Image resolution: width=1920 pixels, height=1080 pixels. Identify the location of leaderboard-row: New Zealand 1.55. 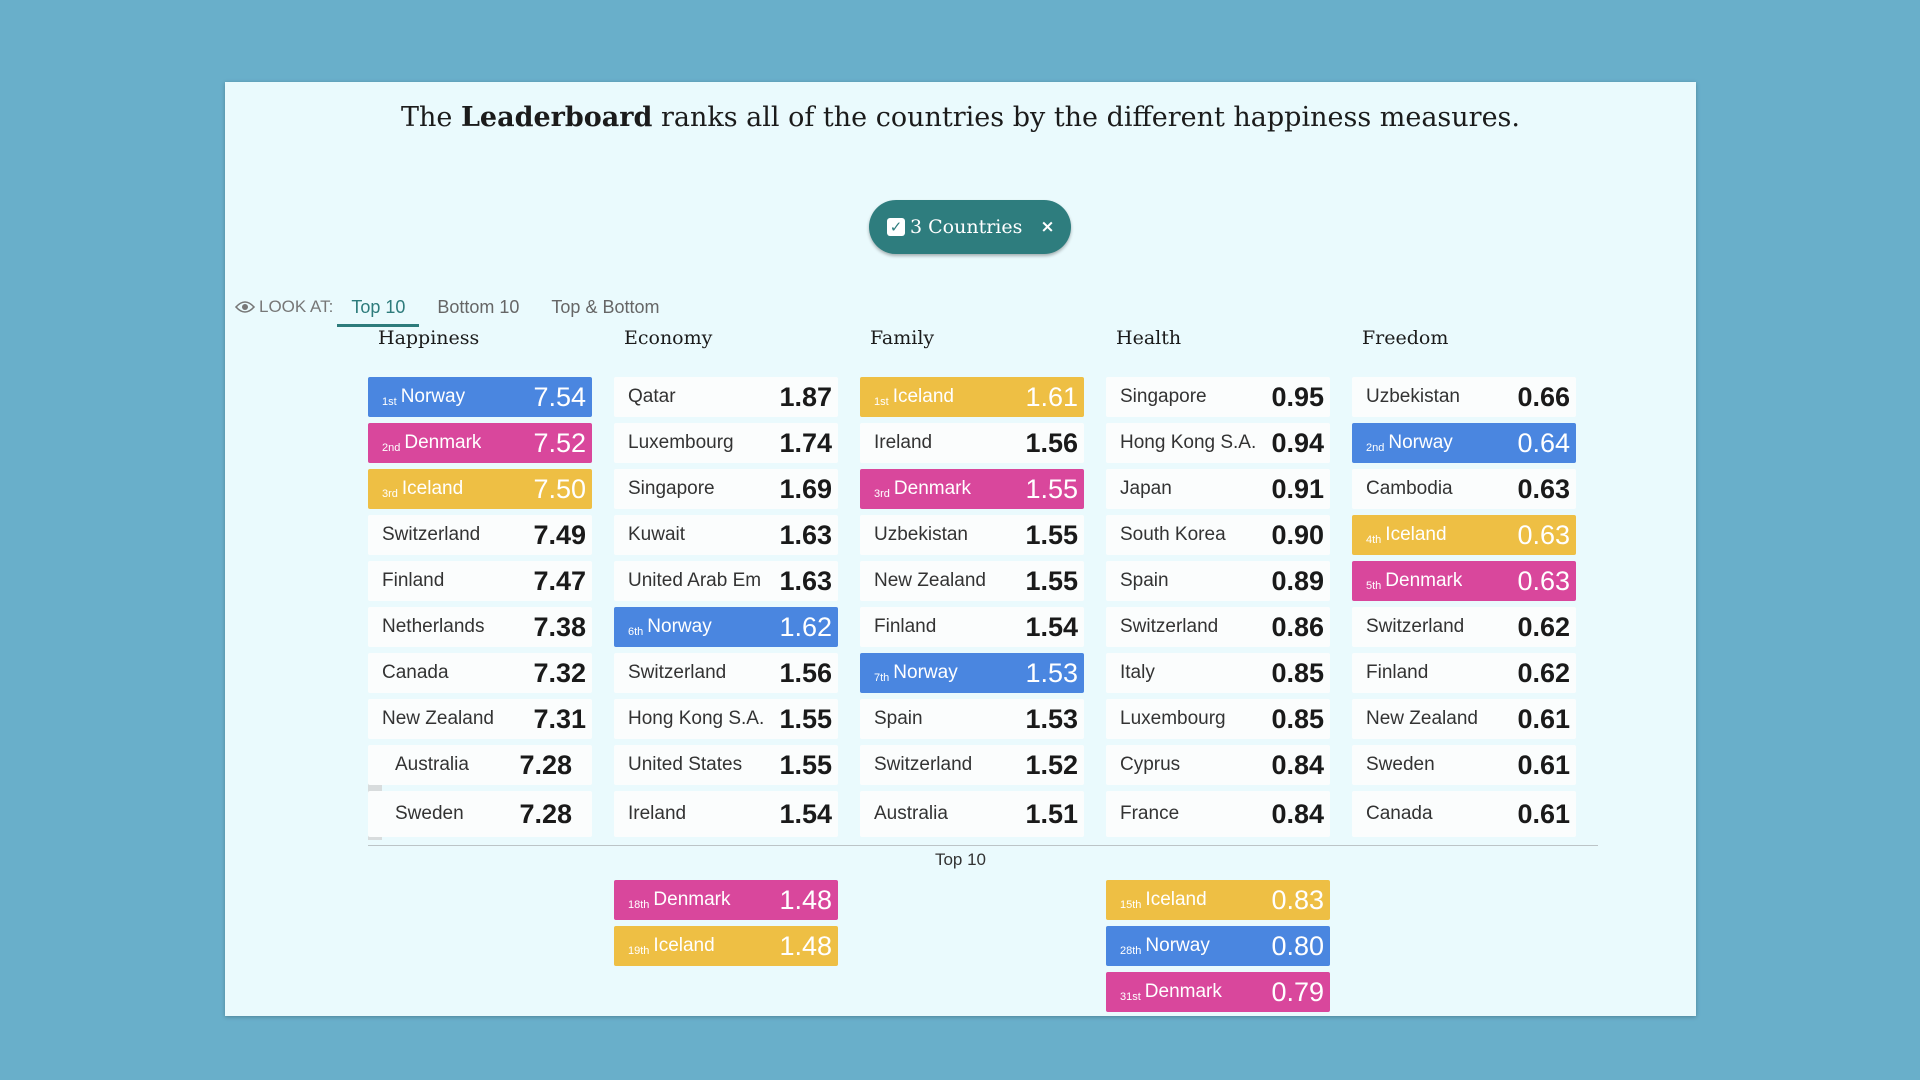
(972, 581).